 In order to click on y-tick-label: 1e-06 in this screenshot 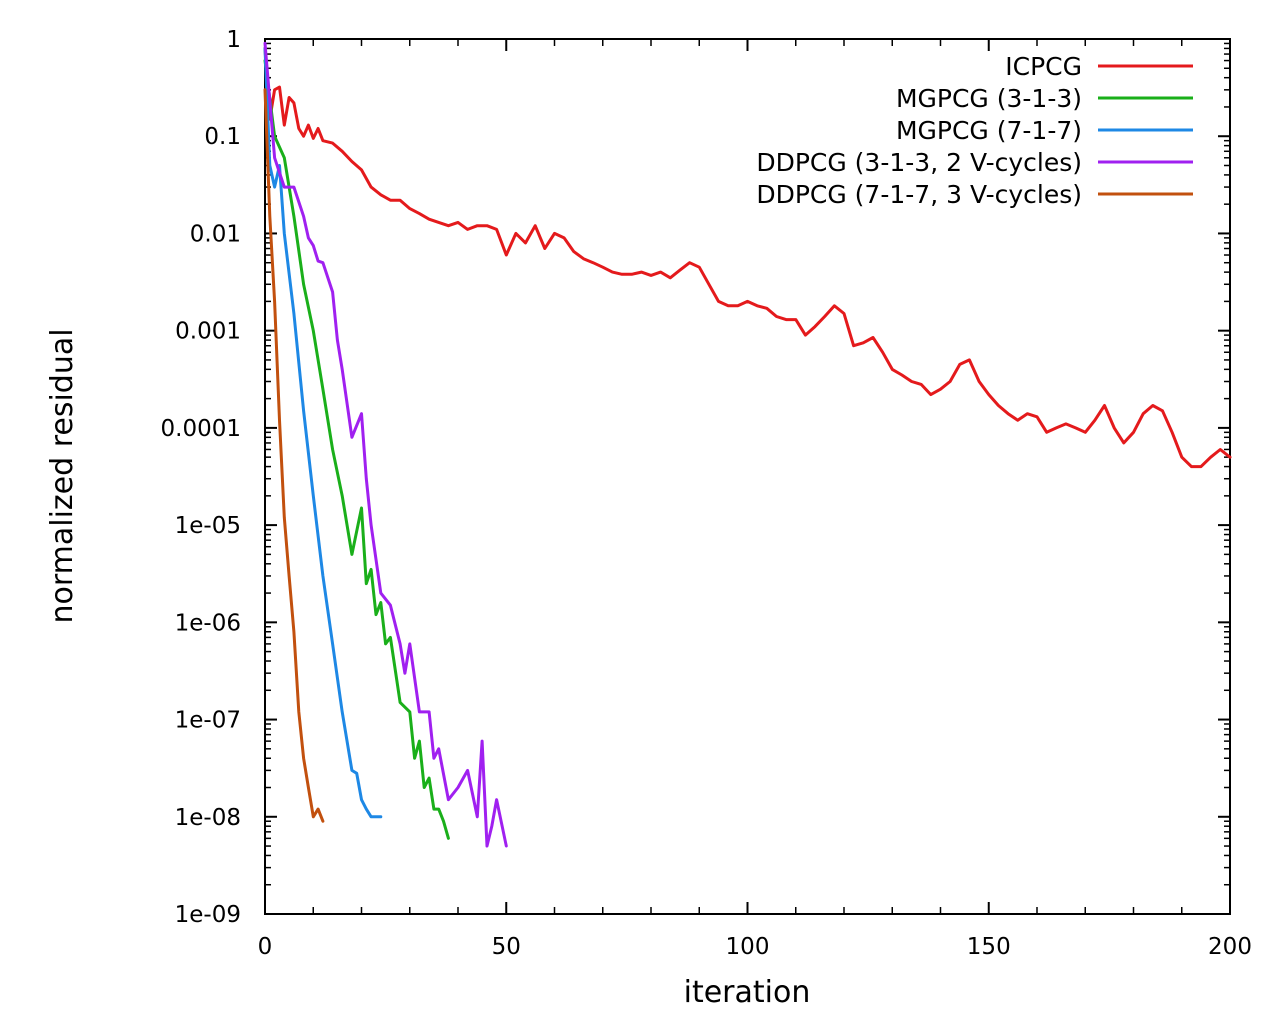, I will do `click(208, 623)`.